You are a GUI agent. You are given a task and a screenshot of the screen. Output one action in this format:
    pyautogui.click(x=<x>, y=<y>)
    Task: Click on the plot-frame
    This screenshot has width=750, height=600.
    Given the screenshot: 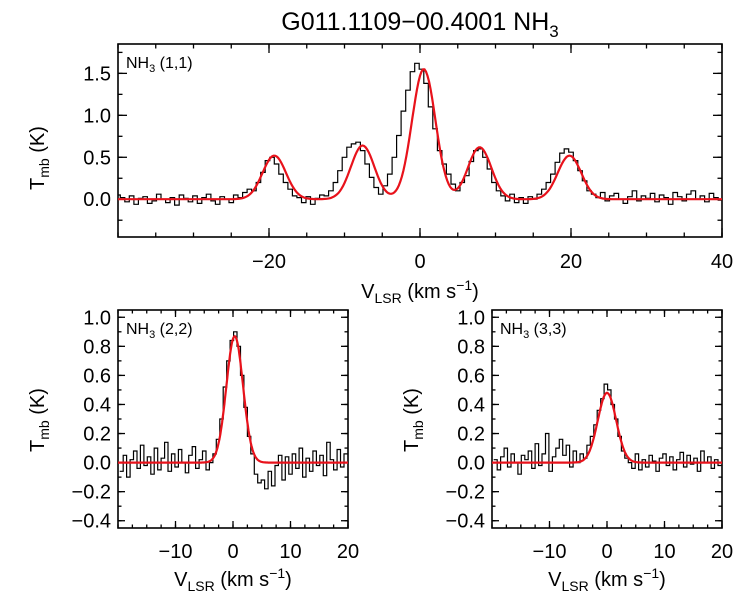 What is the action you would take?
    pyautogui.click(x=607, y=419)
    